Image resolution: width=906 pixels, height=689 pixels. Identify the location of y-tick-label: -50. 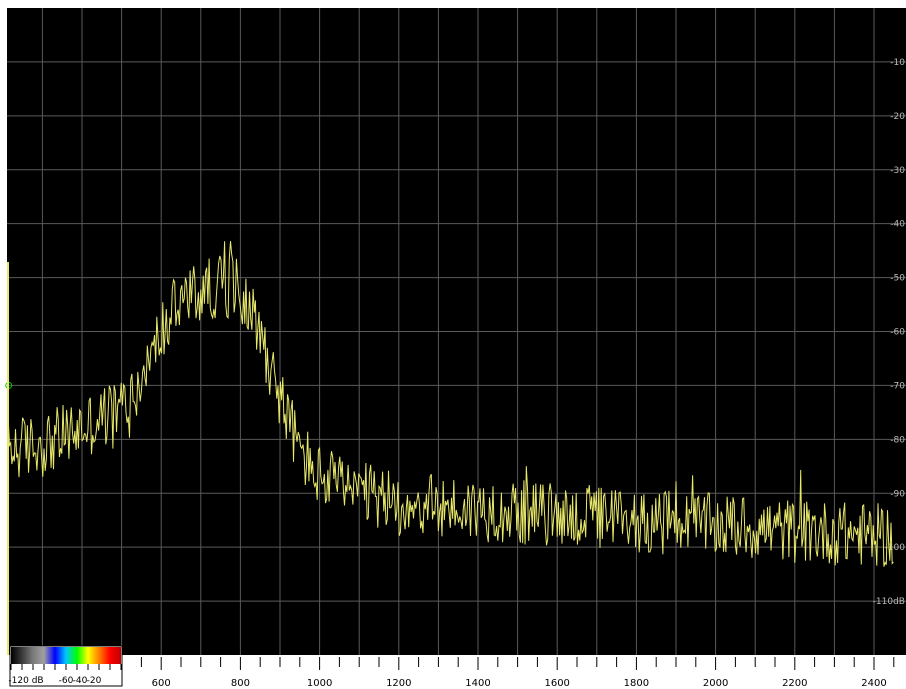
(897, 279).